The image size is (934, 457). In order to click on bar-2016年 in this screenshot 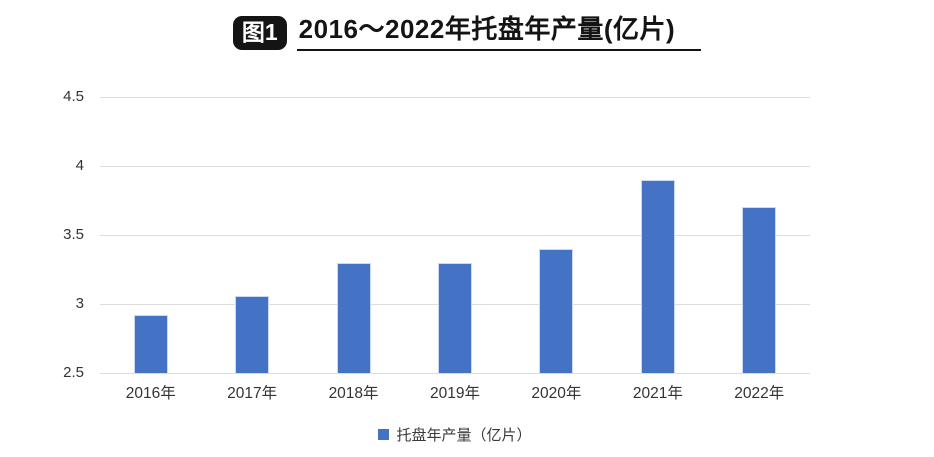, I will do `click(150, 344)`.